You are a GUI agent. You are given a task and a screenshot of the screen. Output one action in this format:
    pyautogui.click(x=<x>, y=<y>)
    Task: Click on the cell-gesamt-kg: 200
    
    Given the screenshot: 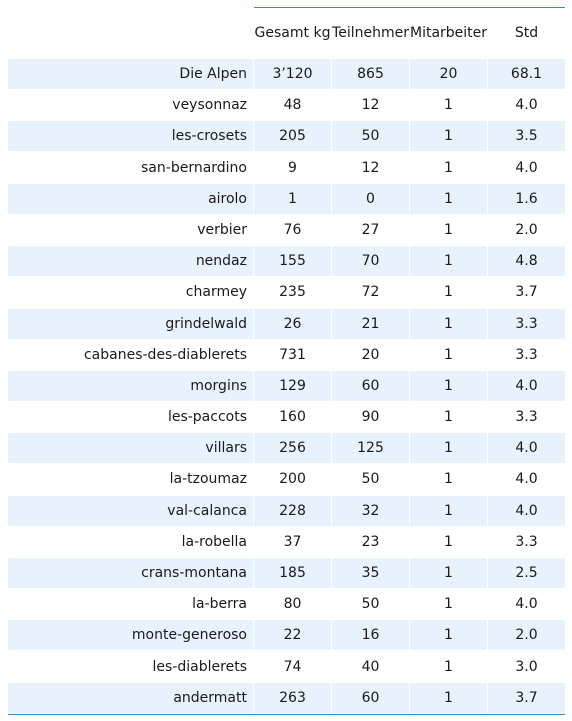 What is the action you would take?
    pyautogui.click(x=292, y=479)
    